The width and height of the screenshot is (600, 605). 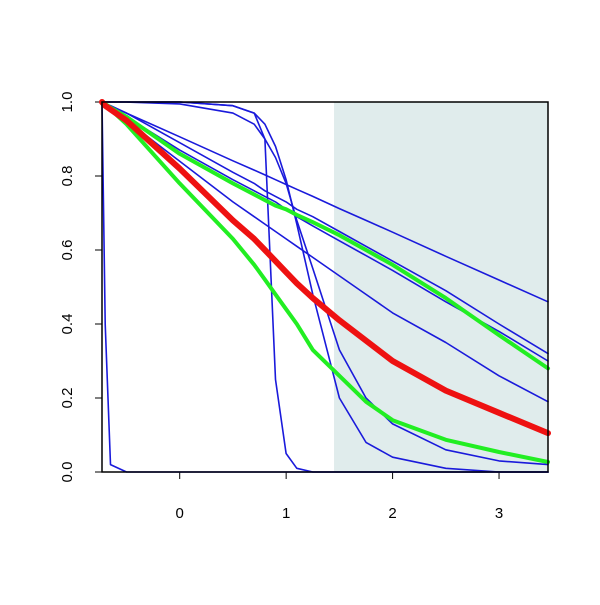 I want to click on y-tick-label: 0.8, so click(x=67, y=176).